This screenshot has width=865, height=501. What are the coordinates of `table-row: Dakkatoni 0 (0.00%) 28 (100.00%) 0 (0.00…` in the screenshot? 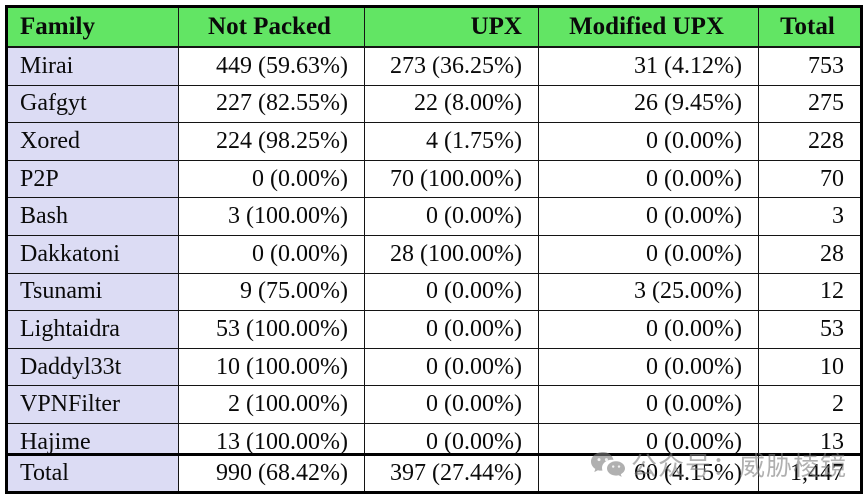 It's located at (434, 254).